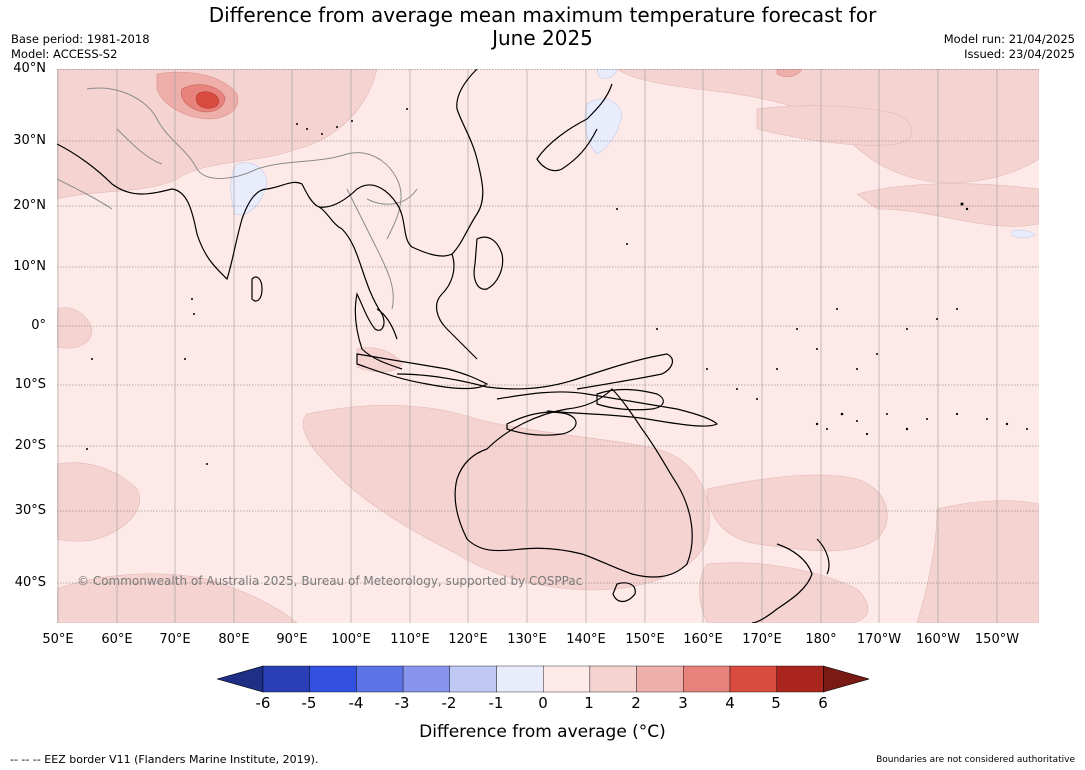 This screenshot has width=1085, height=770. Describe the element at coordinates (586, 639) in the screenshot. I see `lon-label: 140°E` at that location.